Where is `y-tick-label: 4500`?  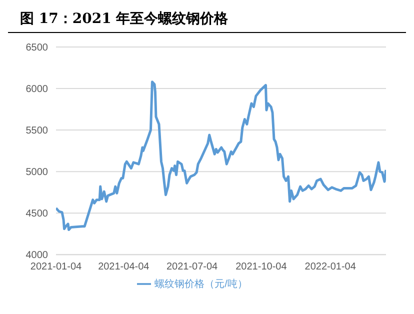
y-tick-label: 4500 is located at coordinates (37, 214).